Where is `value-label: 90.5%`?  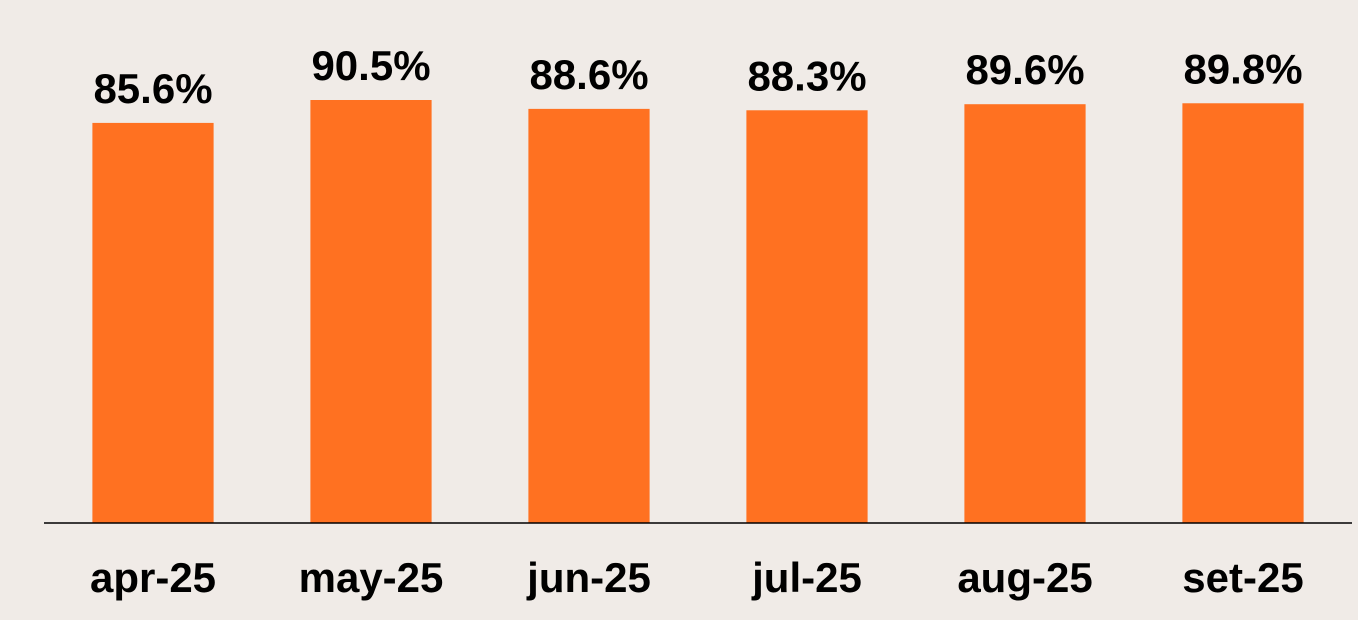 value-label: 90.5% is located at coordinates (370, 65).